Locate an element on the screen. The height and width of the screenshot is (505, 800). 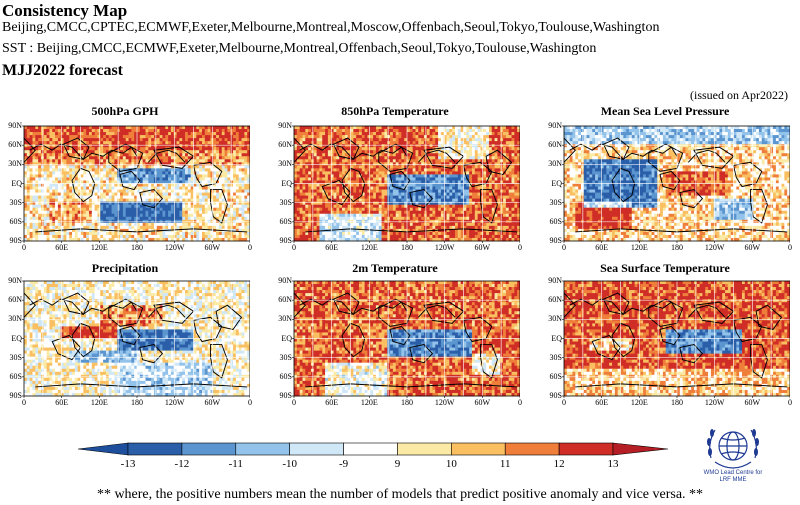
coastlines is located at coordinates (405, 340).